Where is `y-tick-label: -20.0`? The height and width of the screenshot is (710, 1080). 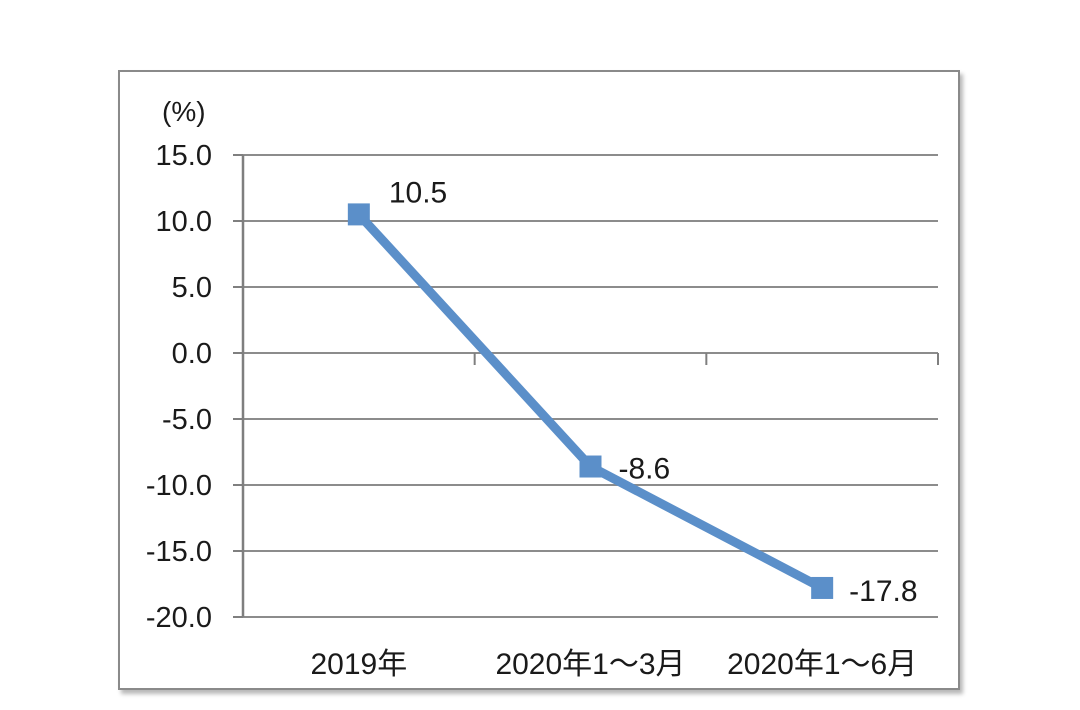
y-tick-label: -20.0 is located at coordinates (179, 618).